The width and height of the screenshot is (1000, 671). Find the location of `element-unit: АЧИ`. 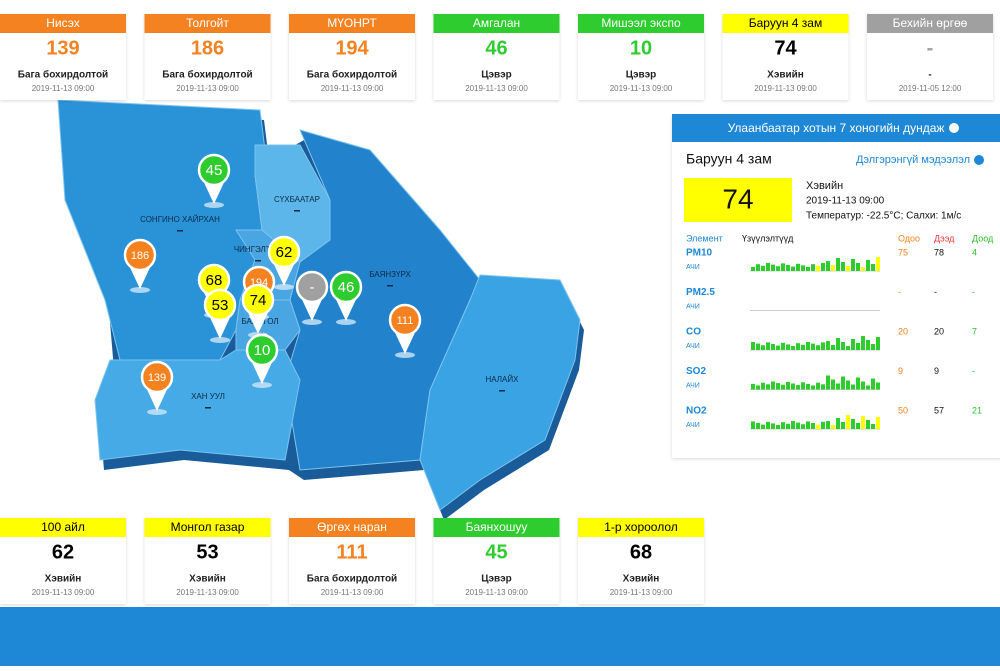

element-unit: АЧИ is located at coordinates (693, 267).